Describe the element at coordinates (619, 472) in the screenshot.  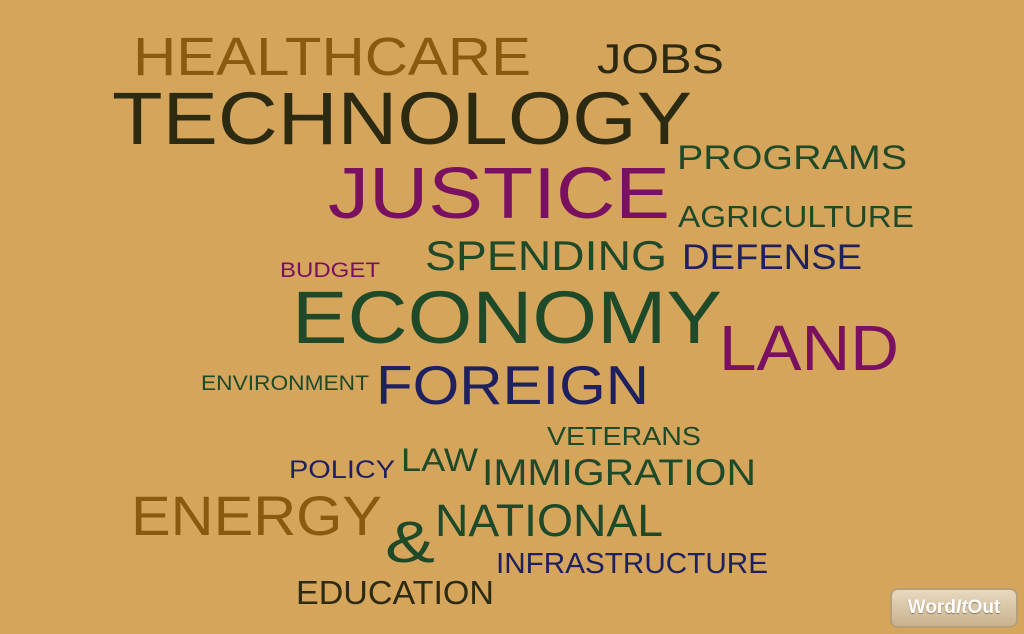
I see `word-immigration: IMMIGRATION` at that location.